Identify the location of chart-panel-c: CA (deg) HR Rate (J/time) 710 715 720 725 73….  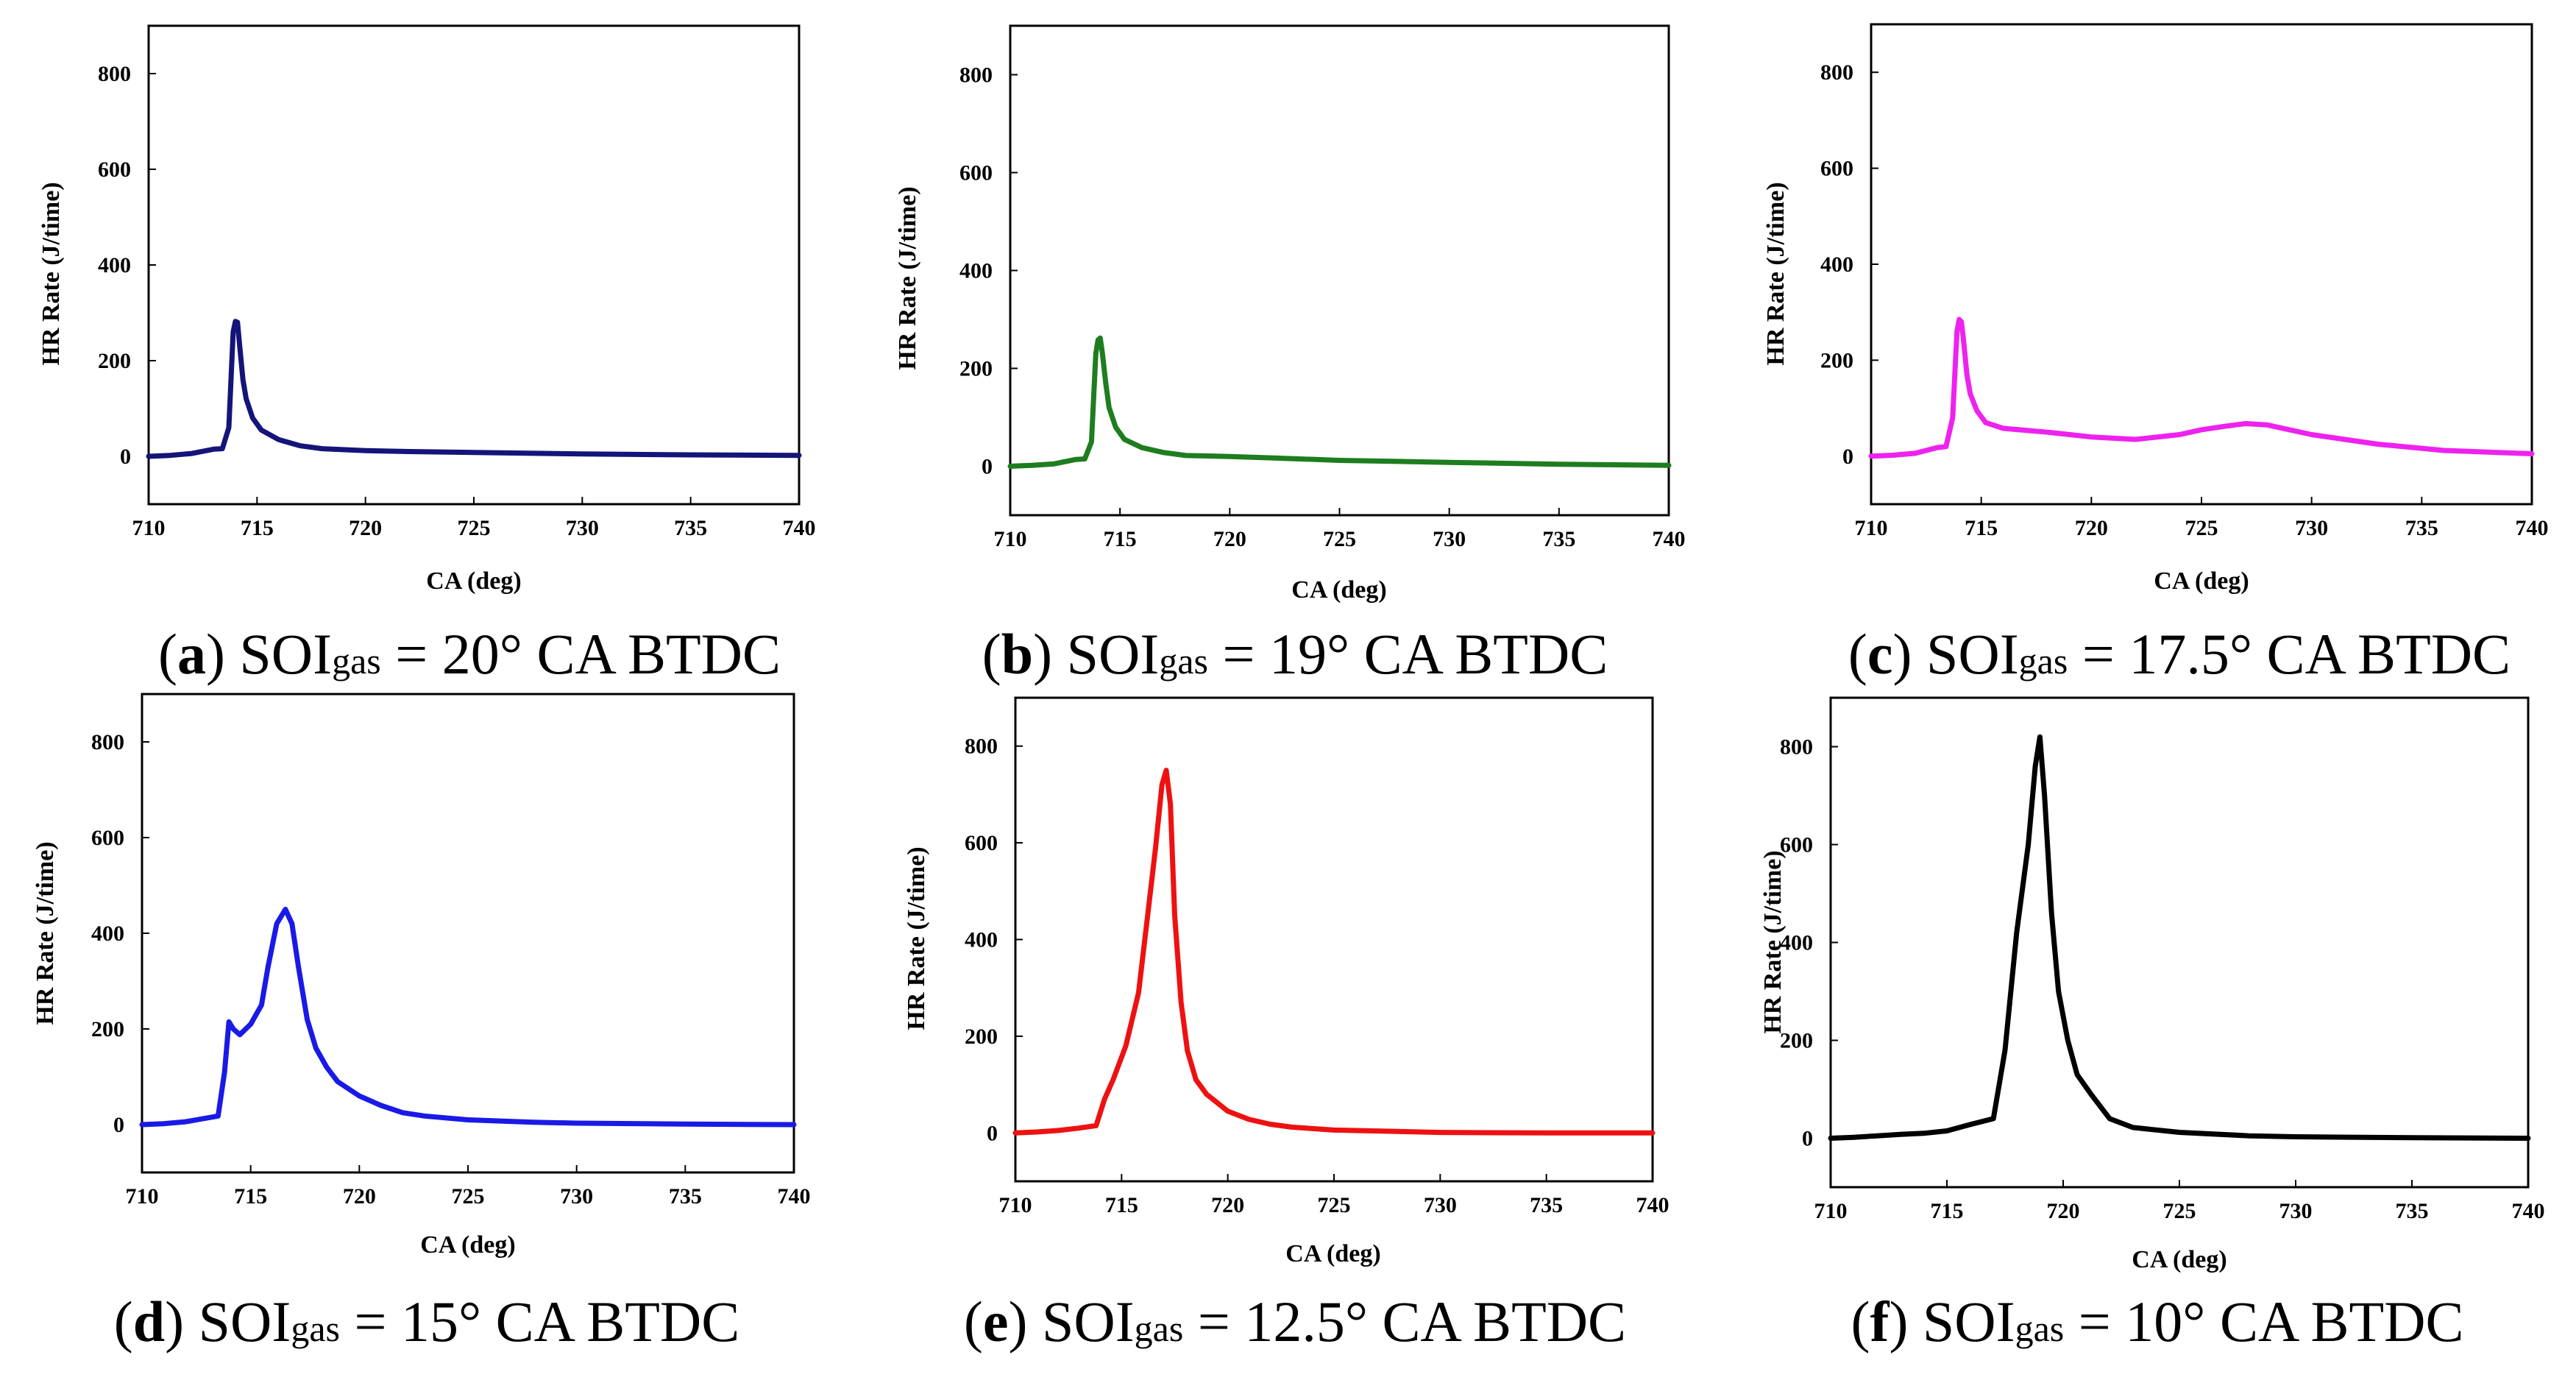
(2155, 354).